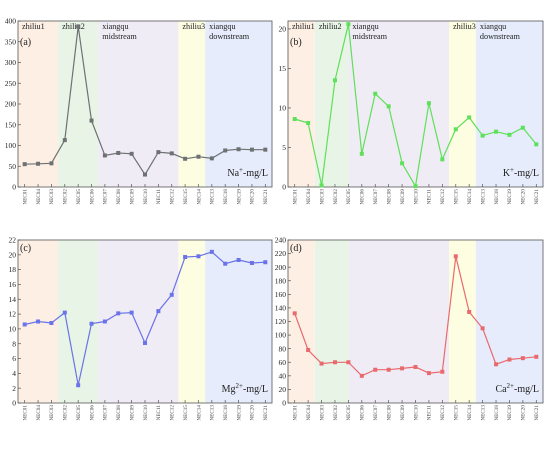 This screenshot has width=550, height=457. I want to click on y-tick-label: 120, so click(281, 321).